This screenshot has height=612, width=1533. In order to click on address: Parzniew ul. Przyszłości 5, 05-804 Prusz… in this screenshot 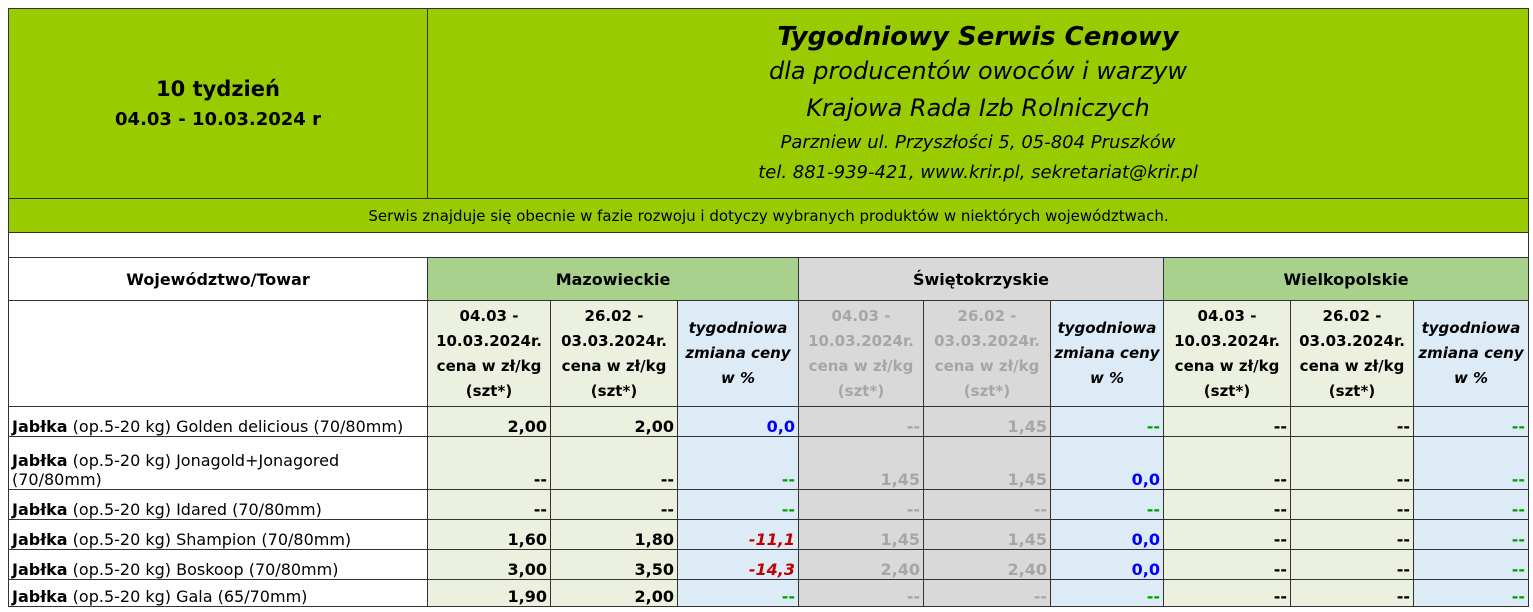, I will do `click(978, 142)`.